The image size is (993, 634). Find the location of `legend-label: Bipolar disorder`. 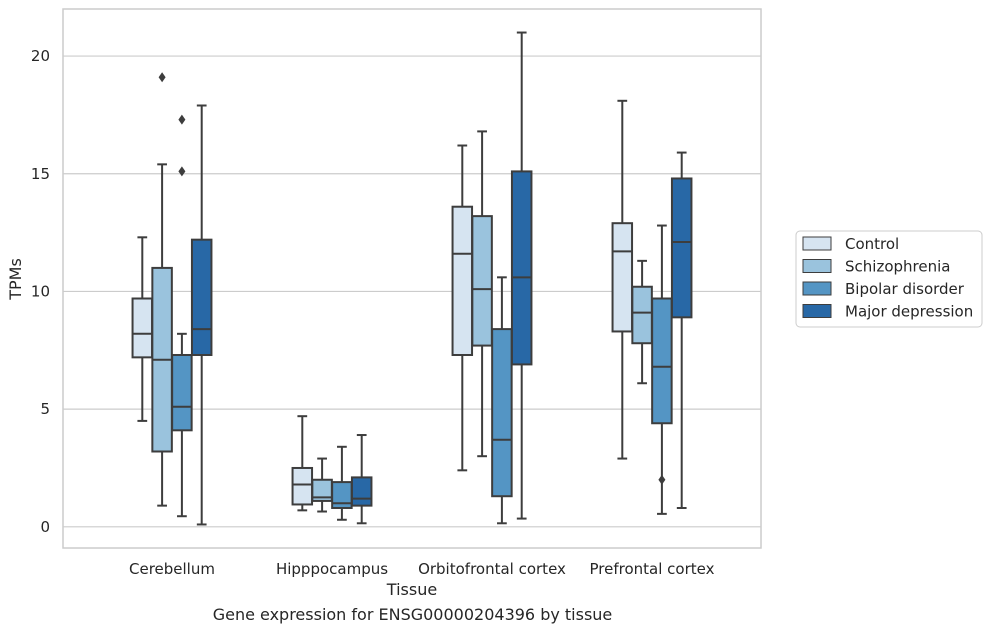

legend-label: Bipolar disorder is located at coordinates (905, 289).